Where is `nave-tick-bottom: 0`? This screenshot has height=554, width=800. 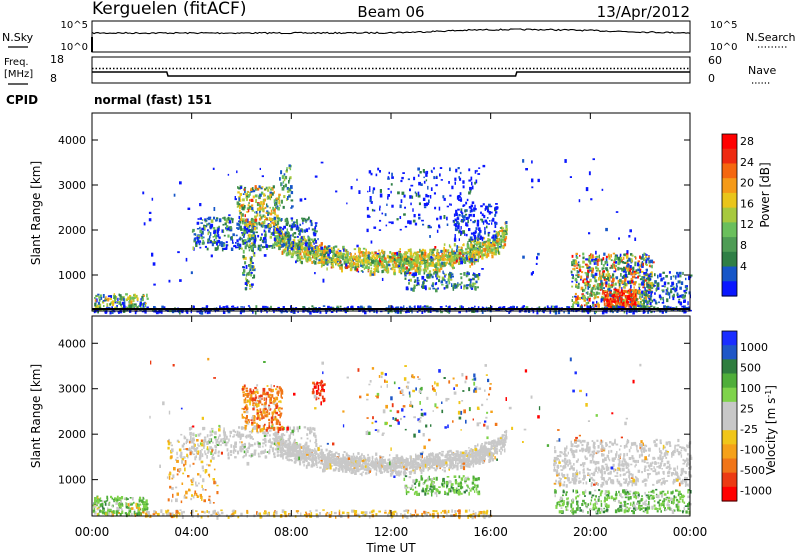
nave-tick-bottom: 0 is located at coordinates (711, 78).